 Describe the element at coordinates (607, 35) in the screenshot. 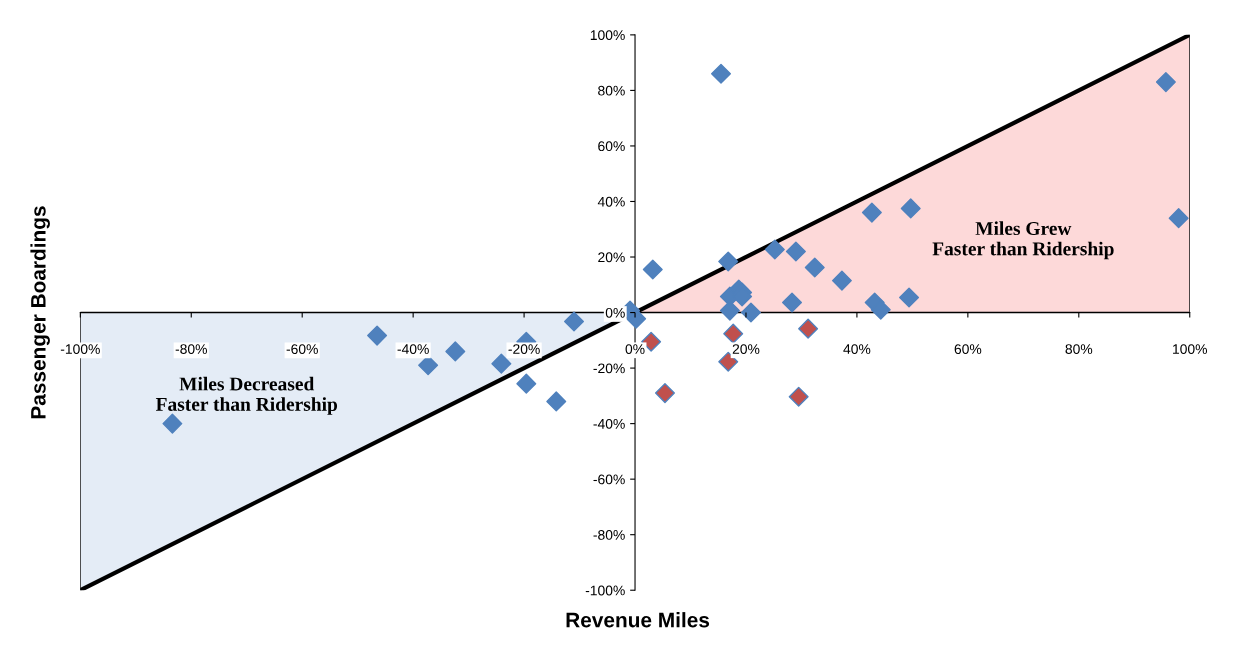

I see `y-tick-label: 100%` at that location.